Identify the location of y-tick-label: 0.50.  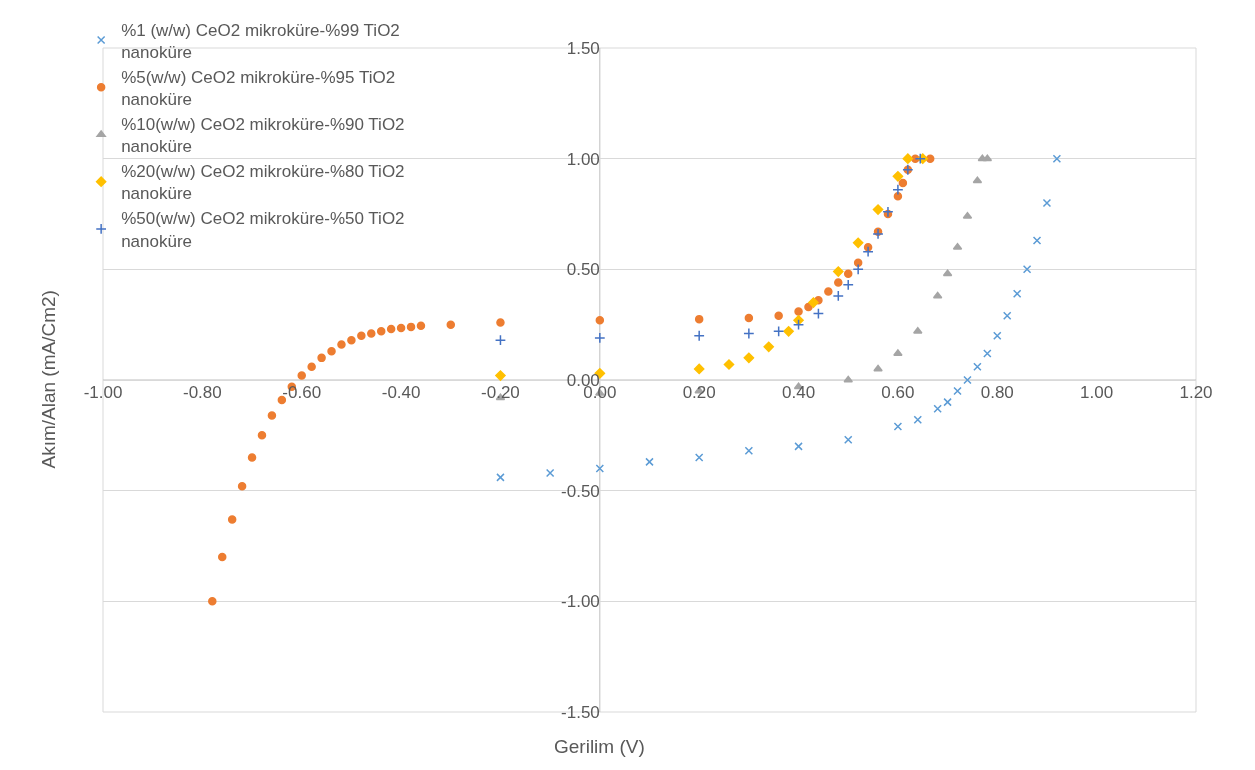
(583, 270).